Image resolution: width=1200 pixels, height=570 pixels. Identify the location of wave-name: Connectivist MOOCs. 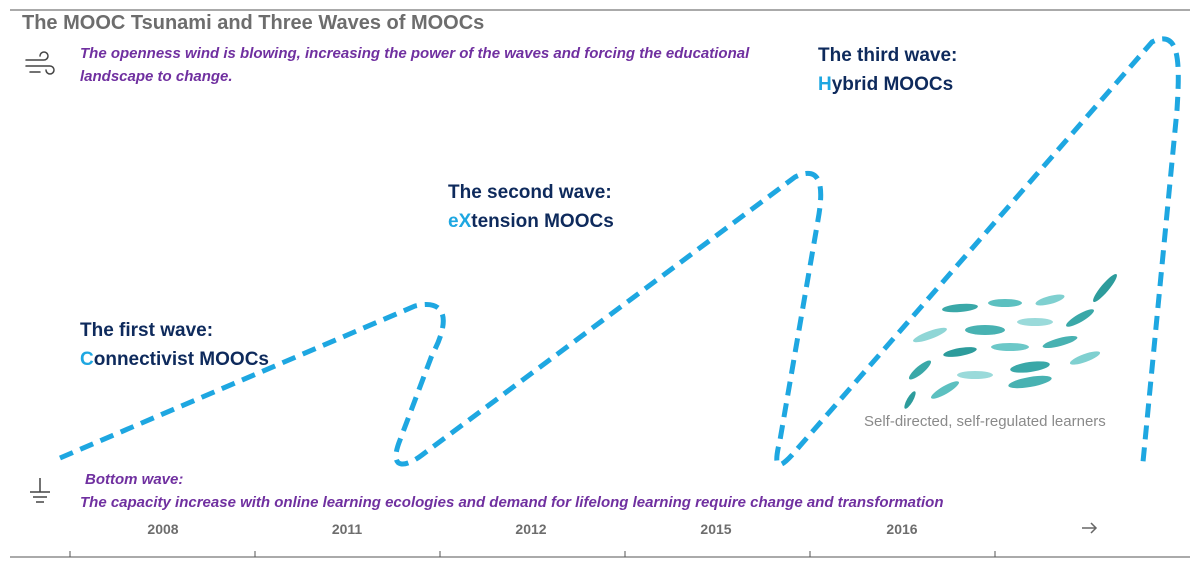
(174, 359).